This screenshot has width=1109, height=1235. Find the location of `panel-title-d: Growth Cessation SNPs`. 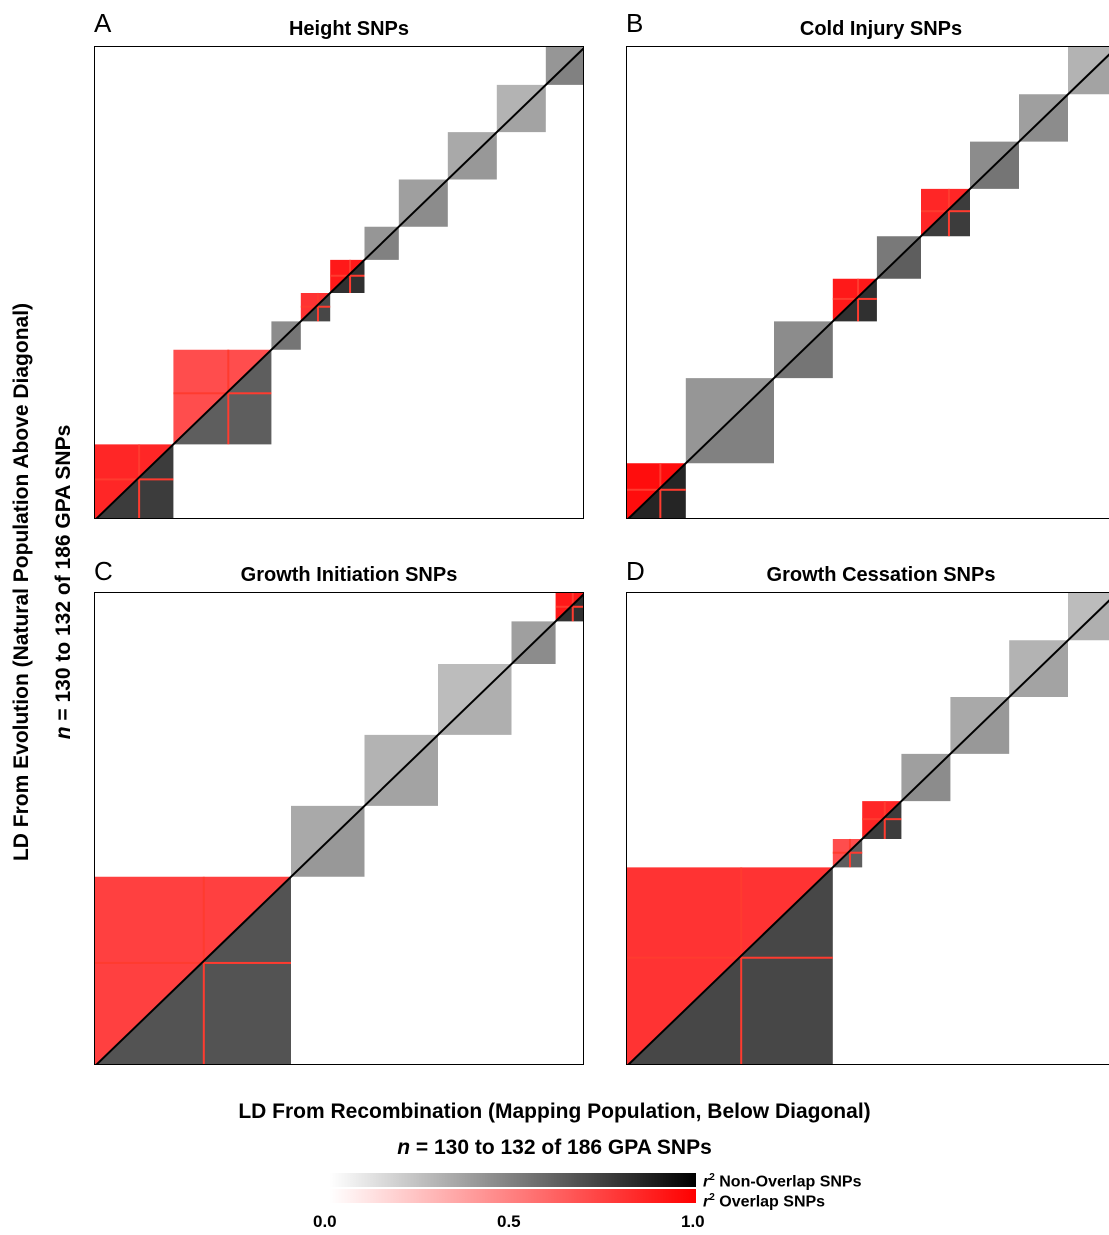

panel-title-d: Growth Cessation SNPs is located at coordinates (881, 575).